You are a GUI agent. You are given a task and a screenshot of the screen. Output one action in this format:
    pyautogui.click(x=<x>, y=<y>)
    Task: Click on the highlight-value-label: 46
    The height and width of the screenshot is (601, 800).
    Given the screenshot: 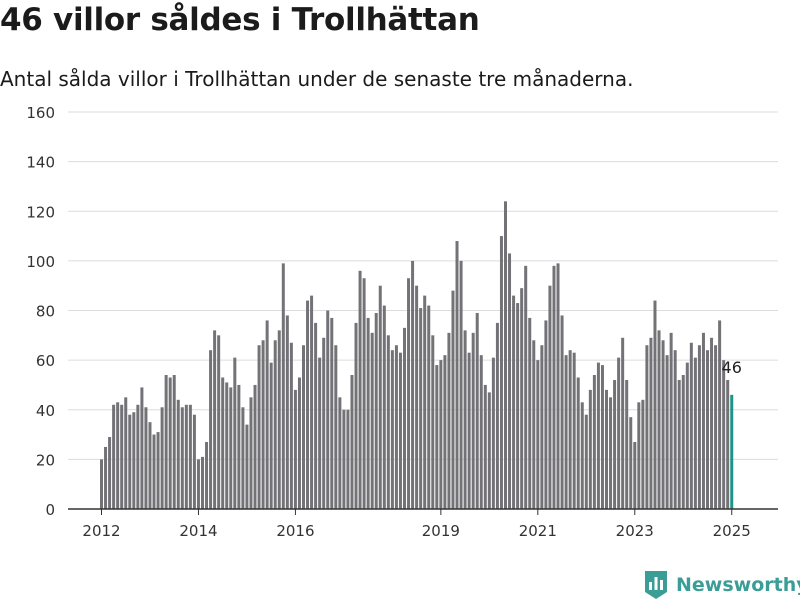 What is the action you would take?
    pyautogui.click(x=732, y=367)
    